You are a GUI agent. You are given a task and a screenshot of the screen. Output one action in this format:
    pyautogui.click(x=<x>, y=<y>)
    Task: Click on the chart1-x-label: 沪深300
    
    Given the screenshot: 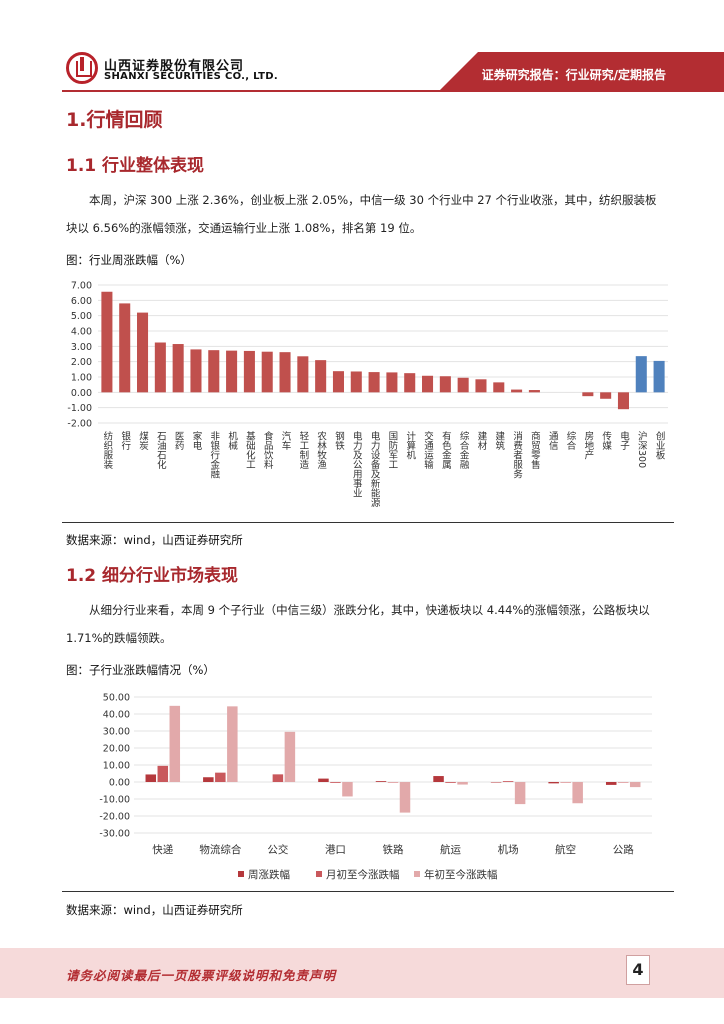 What is the action you would take?
    pyautogui.click(x=642, y=449)
    